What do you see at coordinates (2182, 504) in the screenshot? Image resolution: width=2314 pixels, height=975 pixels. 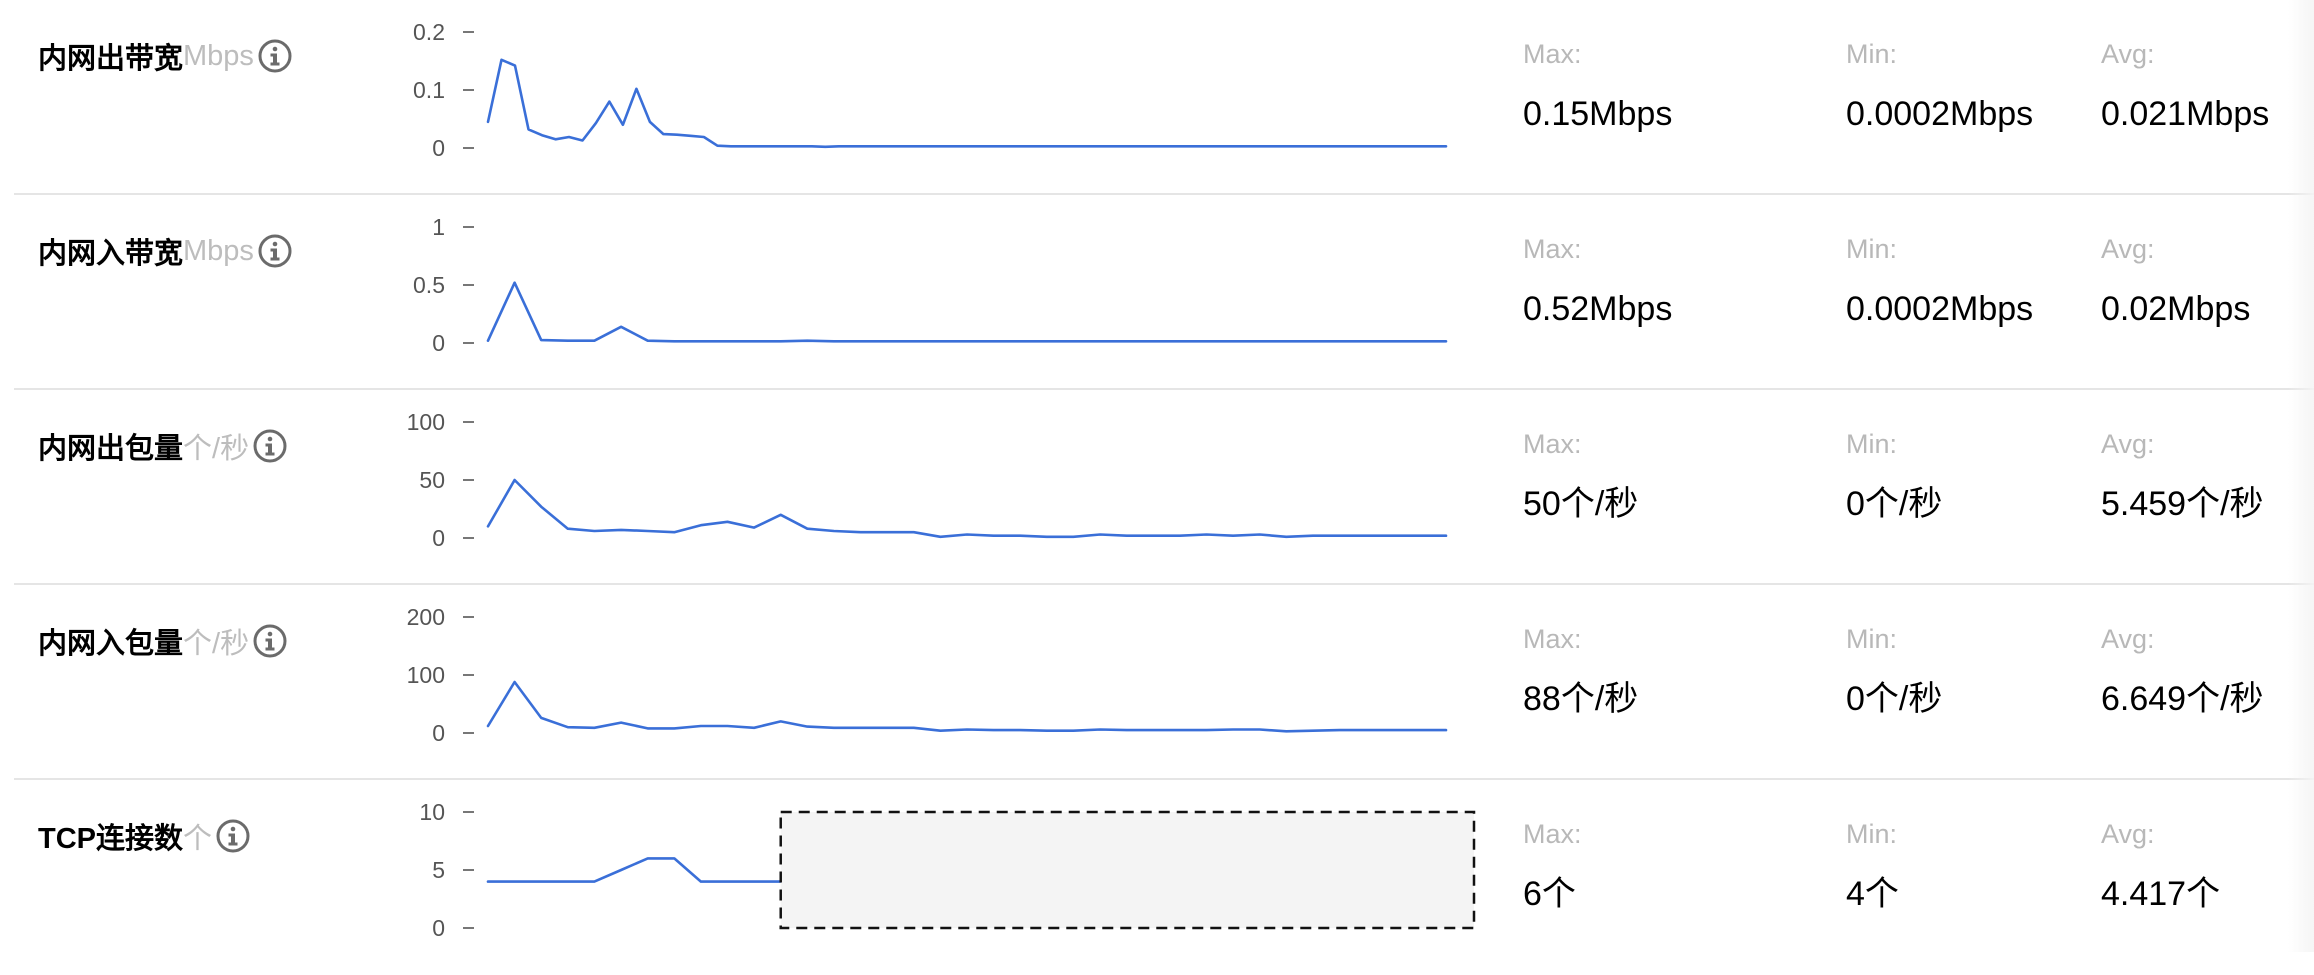 I see `stat-avg-value: 5.459个/秒` at bounding box center [2182, 504].